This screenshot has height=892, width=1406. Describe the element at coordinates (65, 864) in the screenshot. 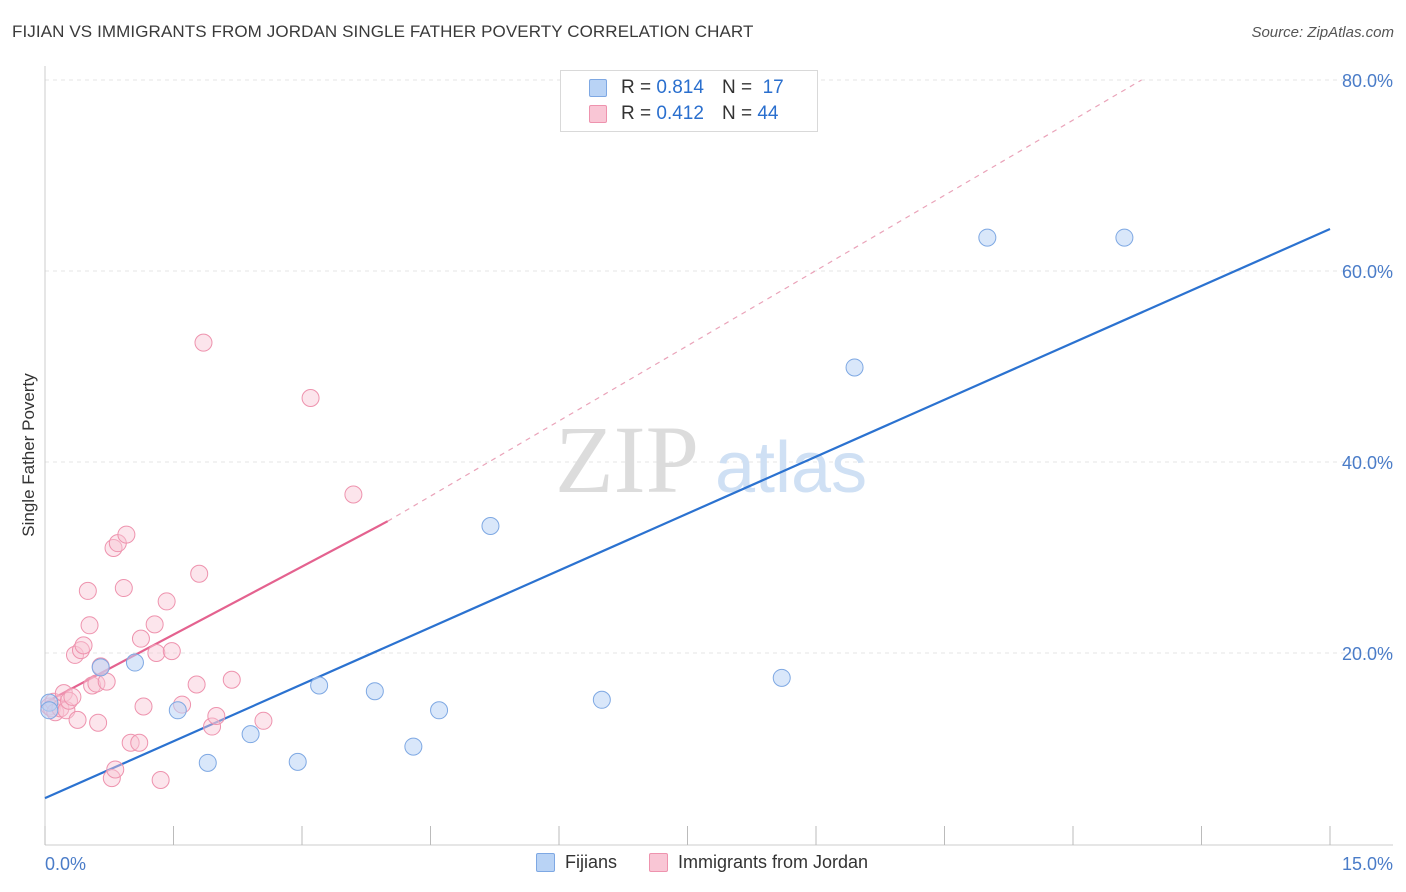

I see `x-tick-label: 0.0%` at that location.